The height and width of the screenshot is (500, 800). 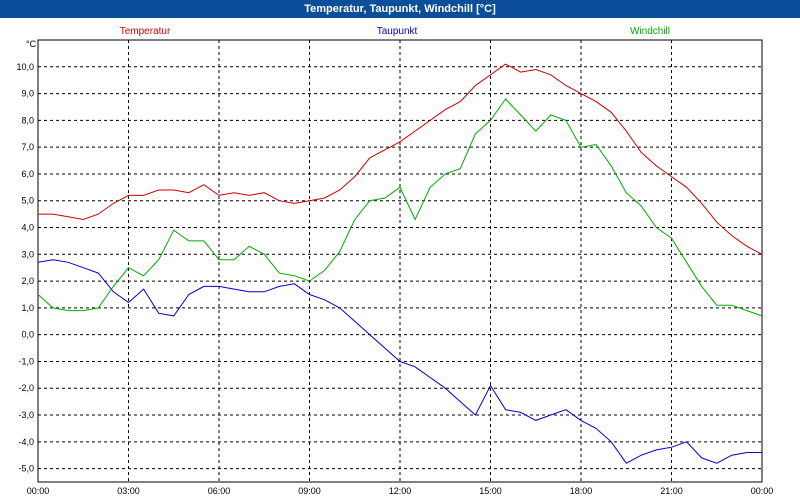 What do you see at coordinates (671, 491) in the screenshot?
I see `x-tick-time: 21:00` at bounding box center [671, 491].